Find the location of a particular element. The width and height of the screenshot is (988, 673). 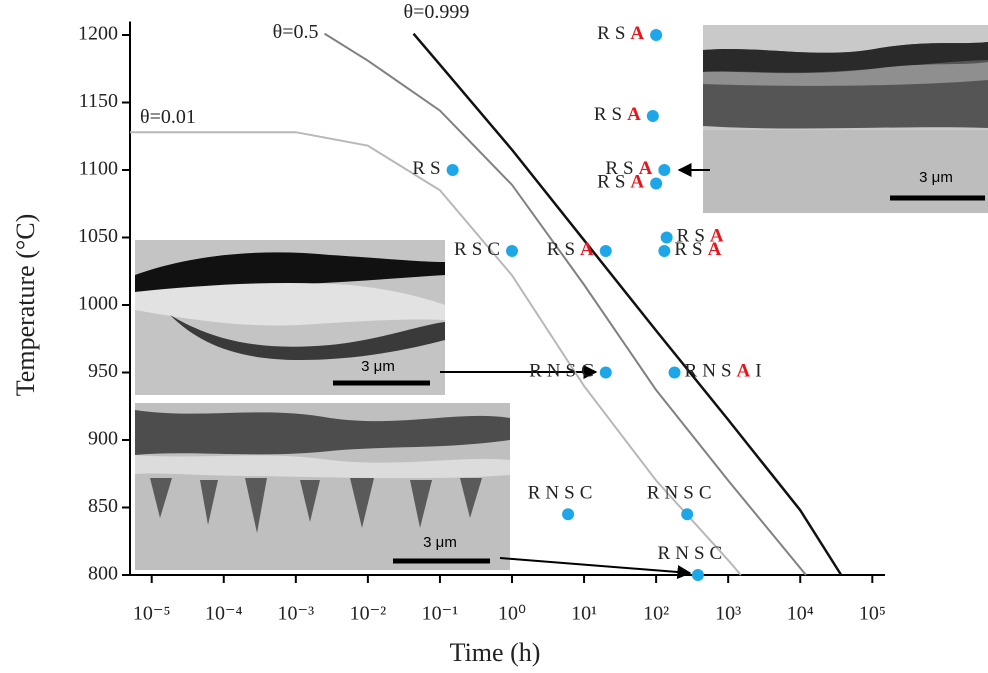

y-tick-label: 1100 is located at coordinates (98, 169).